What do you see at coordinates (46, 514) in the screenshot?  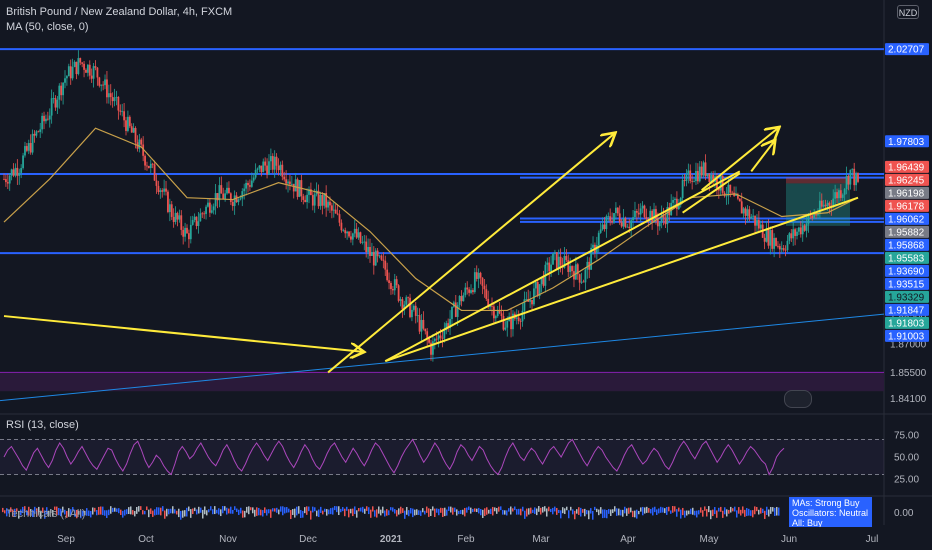 I see `technicals-indicator-label: Technicals (, All)` at bounding box center [46, 514].